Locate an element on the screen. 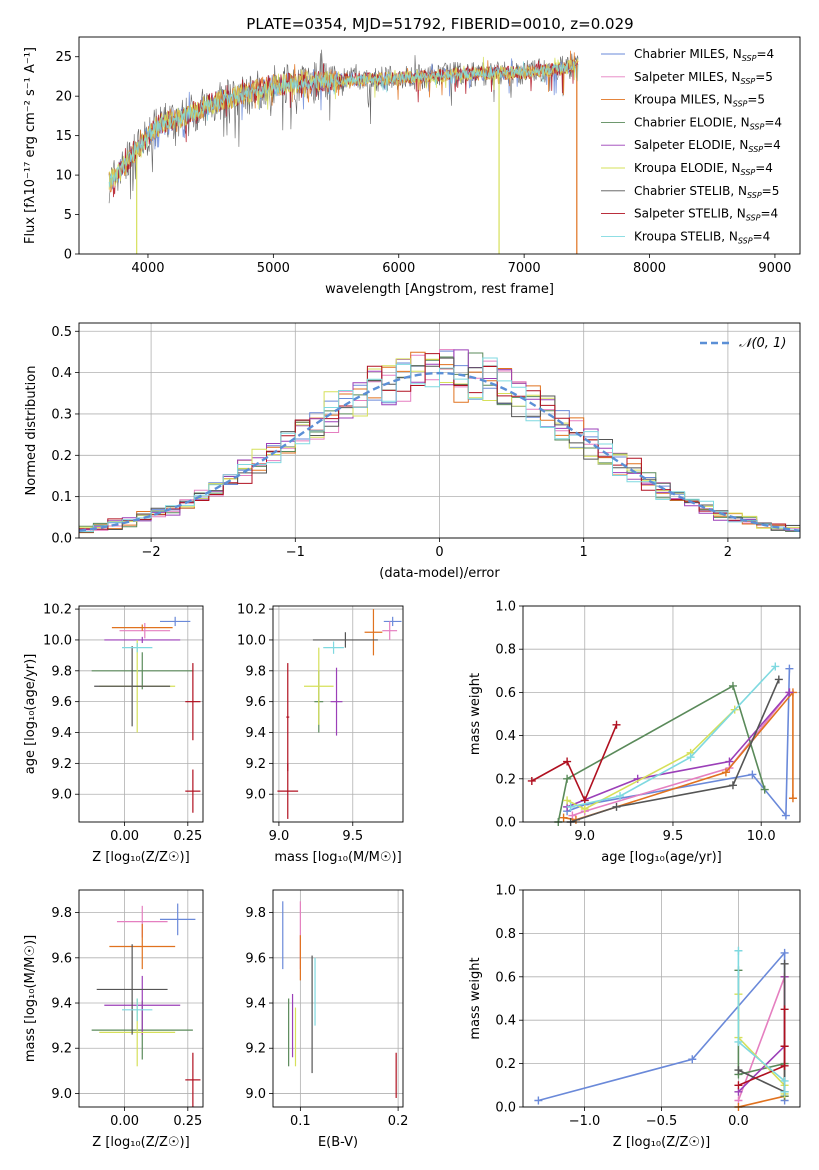  y-tick-label: 10.0 is located at coordinates (57, 640).